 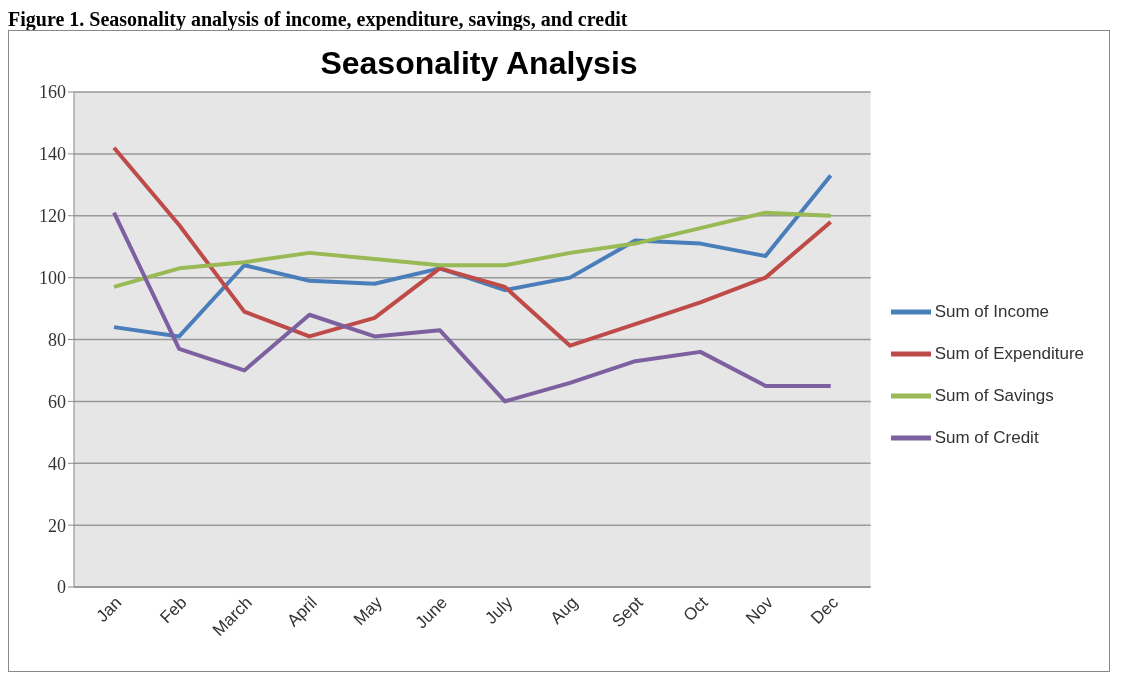 What do you see at coordinates (986, 437) in the screenshot?
I see `legend-label: Sum of Credit` at bounding box center [986, 437].